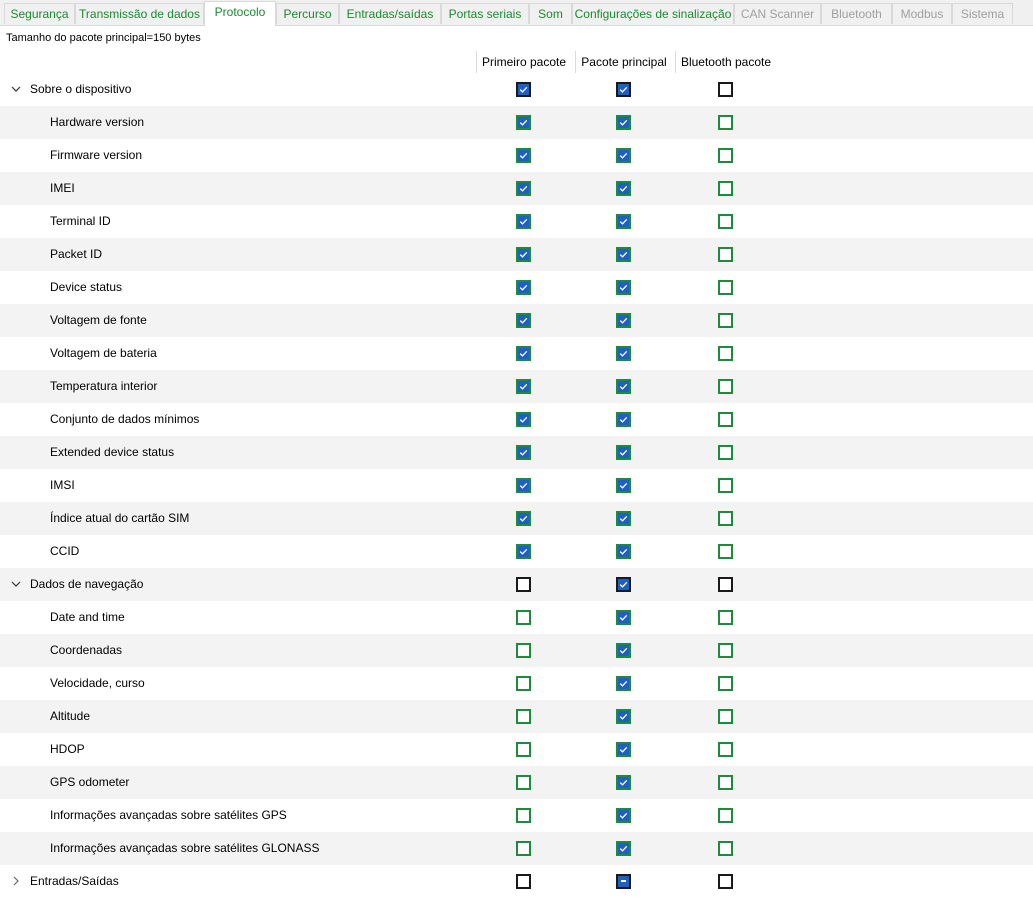 The height and width of the screenshot is (898, 1033). I want to click on tree-group-row: Sobre o dispositivo, so click(516, 89).